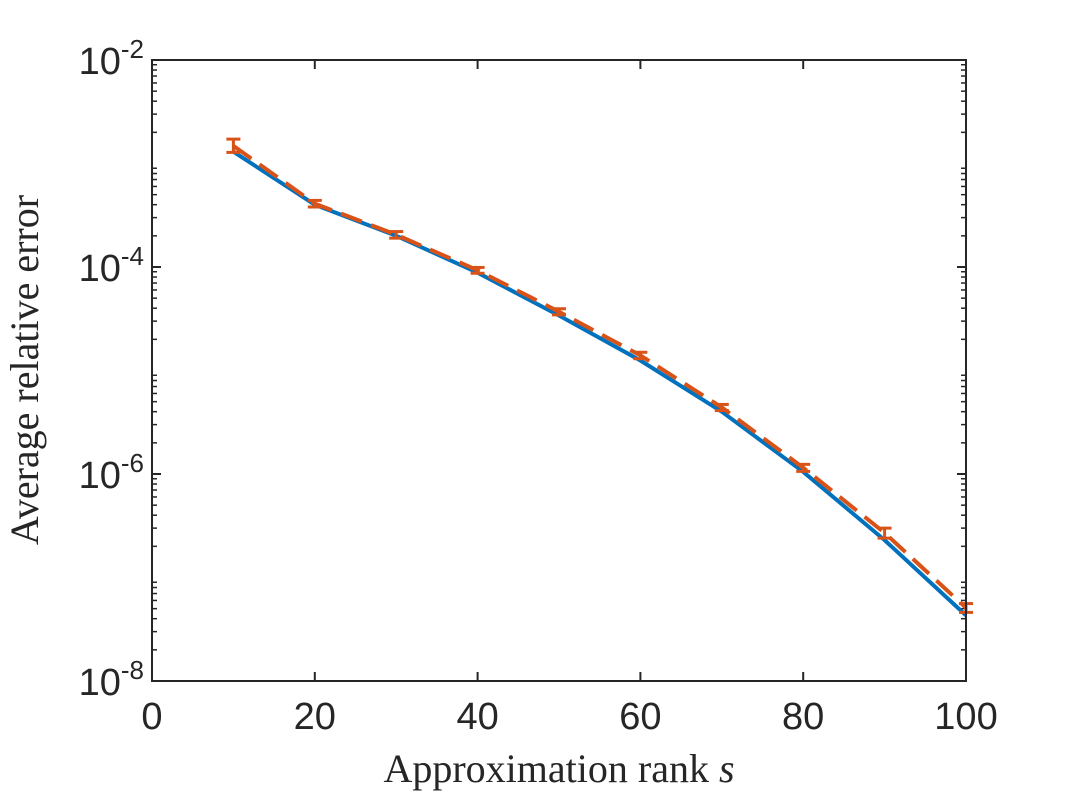  I want to click on y-tick-label: 10⁻⁸, so click(111, 679).